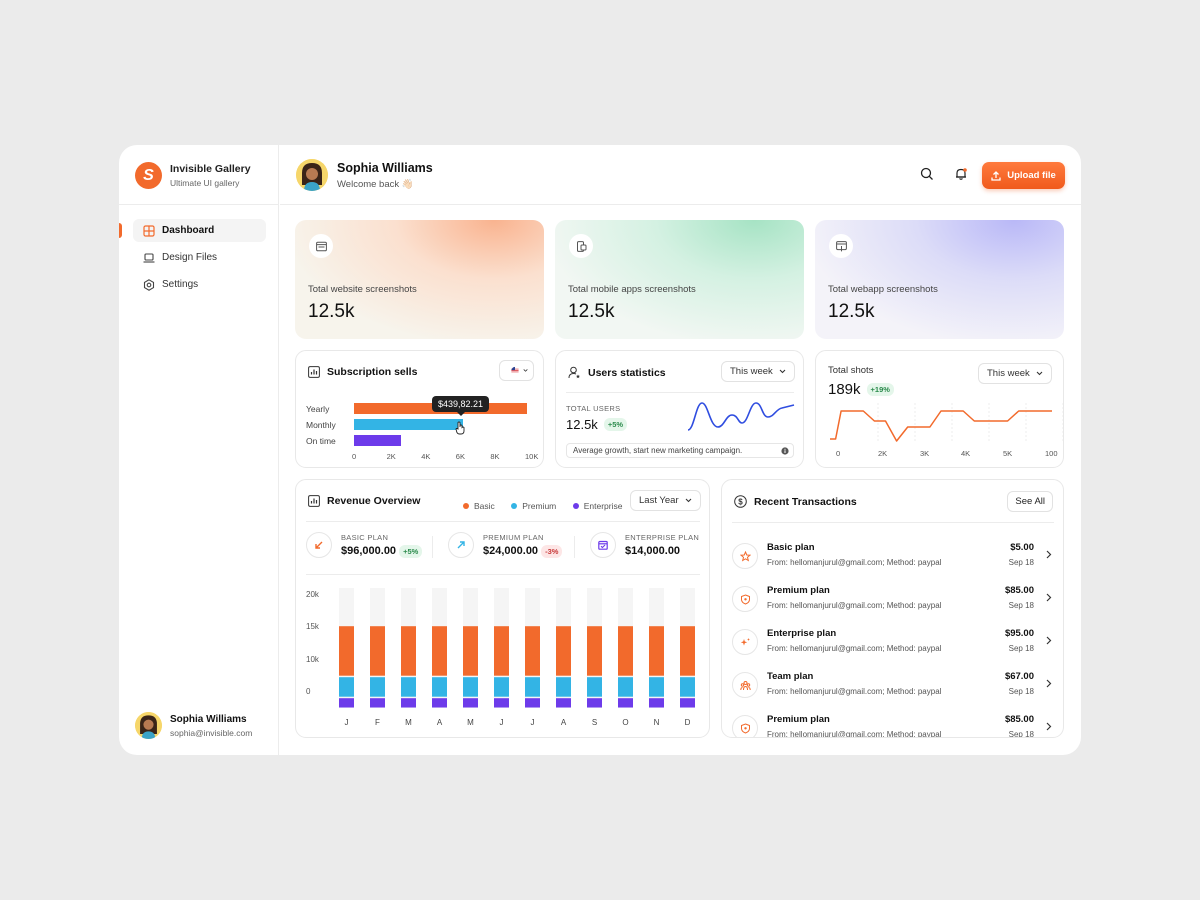 The height and width of the screenshot is (900, 1200). What do you see at coordinates (662, 551) in the screenshot?
I see `plan-value: $14,000.00` at bounding box center [662, 551].